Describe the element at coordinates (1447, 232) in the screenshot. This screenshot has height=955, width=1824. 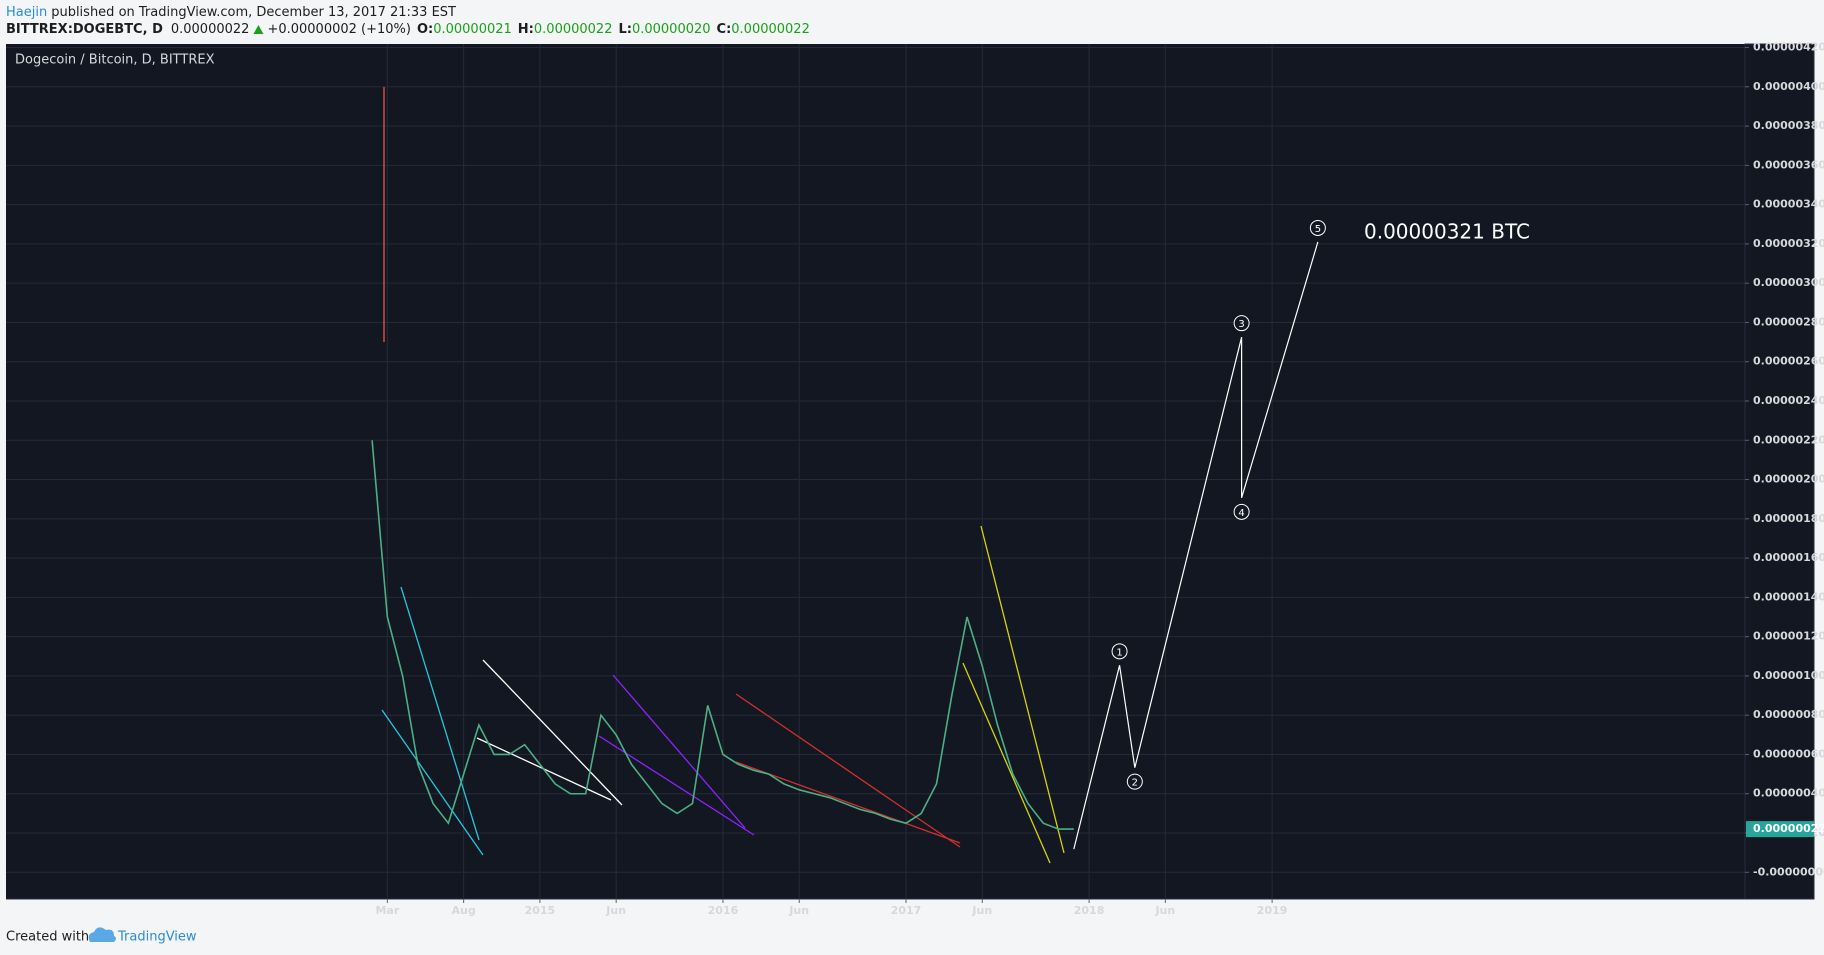
I see `target-annotation: 0.00000321 BTC` at that location.